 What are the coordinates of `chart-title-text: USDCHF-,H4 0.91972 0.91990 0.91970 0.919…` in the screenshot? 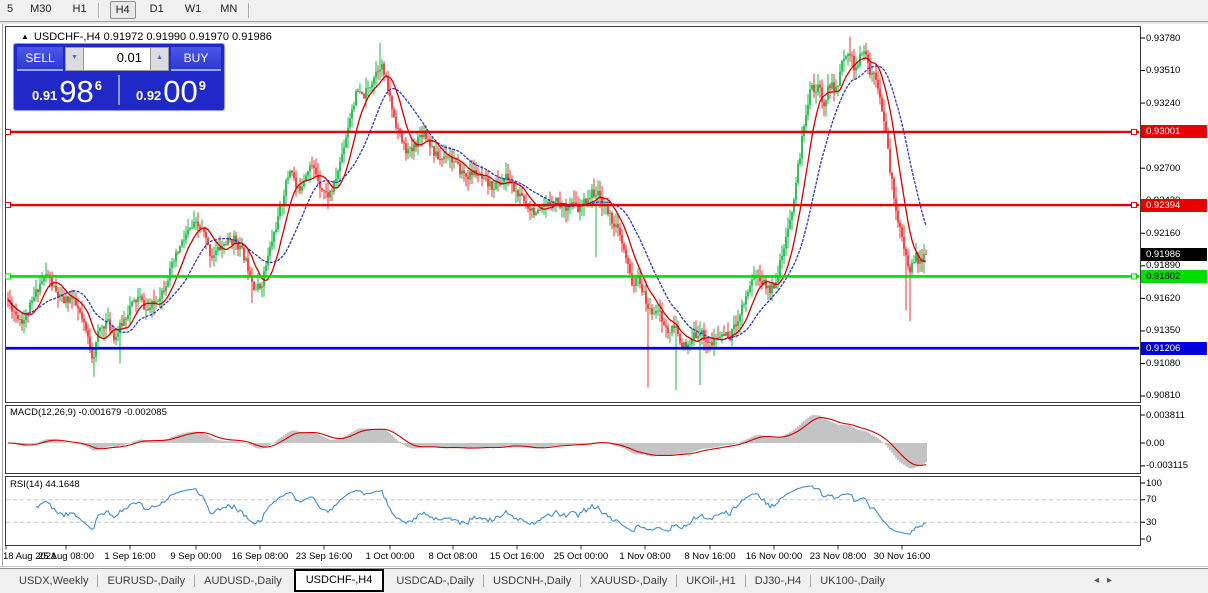 It's located at (152, 37).